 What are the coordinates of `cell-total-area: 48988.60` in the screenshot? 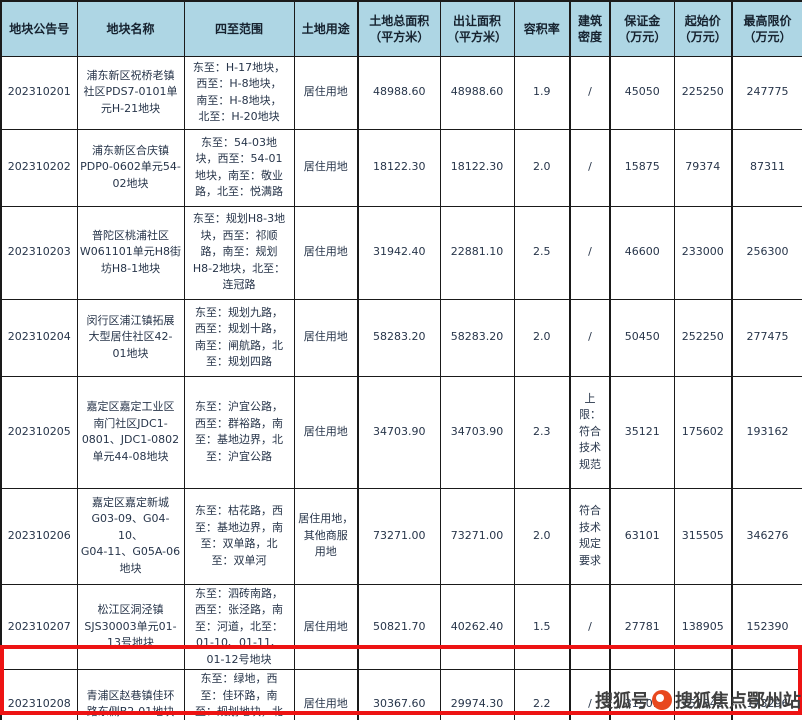 It's located at (399, 92).